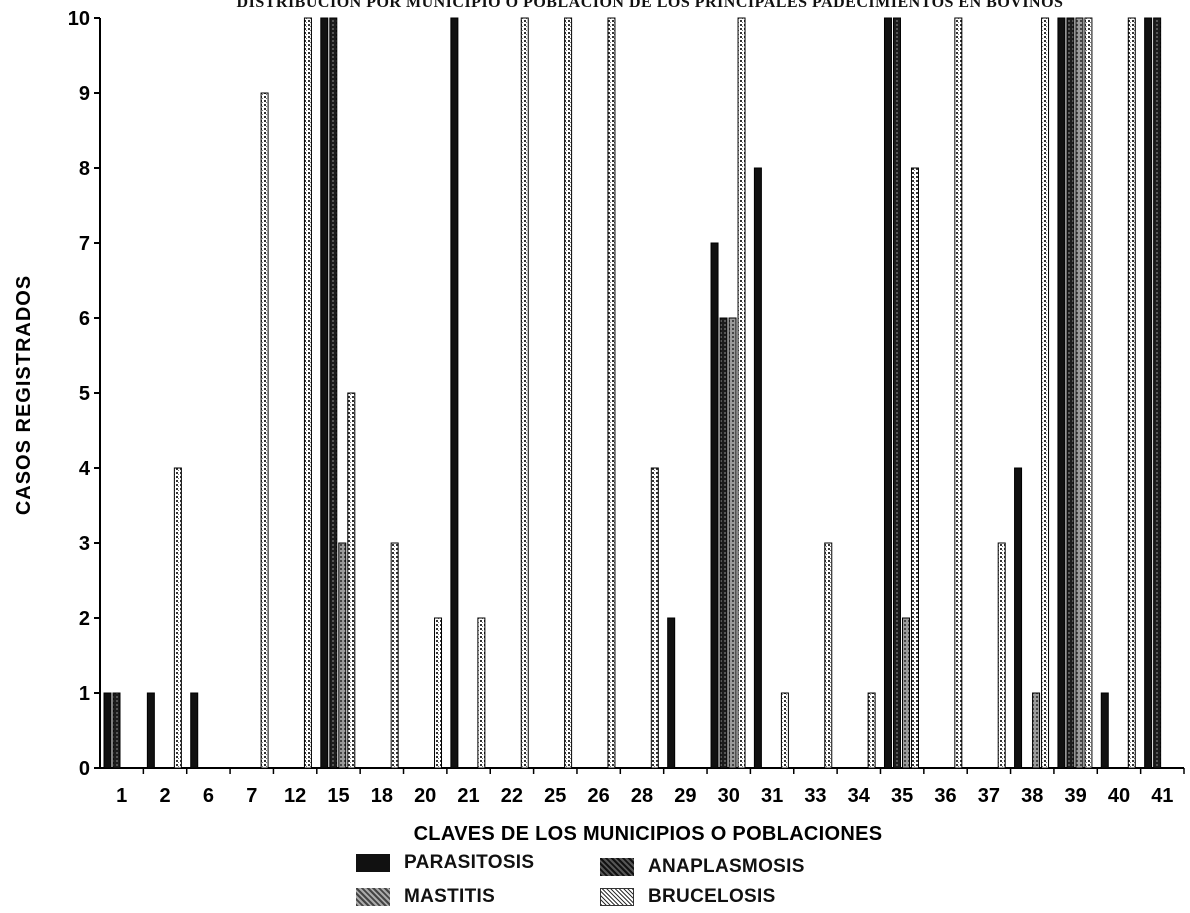 The width and height of the screenshot is (1190, 913). What do you see at coordinates (902, 796) in the screenshot?
I see `x-tick-label: 35` at bounding box center [902, 796].